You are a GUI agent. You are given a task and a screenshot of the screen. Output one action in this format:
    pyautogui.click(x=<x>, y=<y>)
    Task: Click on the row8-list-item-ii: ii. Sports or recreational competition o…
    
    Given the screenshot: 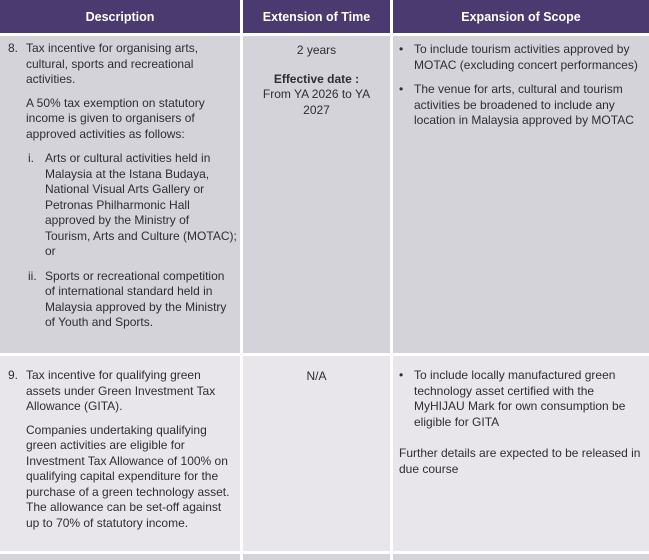 What is the action you would take?
    pyautogui.click(x=132, y=300)
    